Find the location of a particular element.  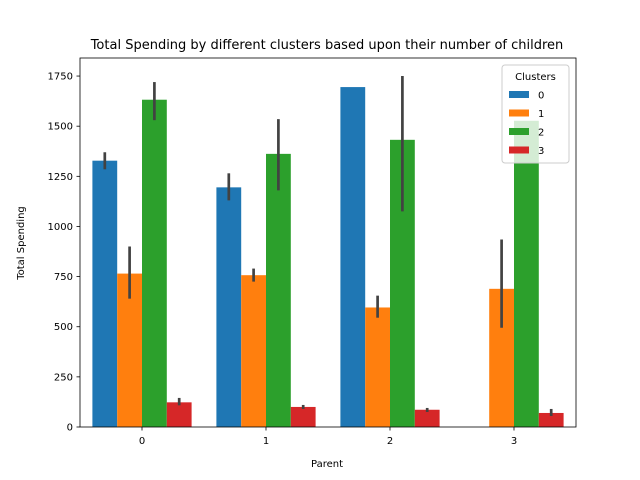

legend: Clusters 0 1 2 3 is located at coordinates (535, 114).